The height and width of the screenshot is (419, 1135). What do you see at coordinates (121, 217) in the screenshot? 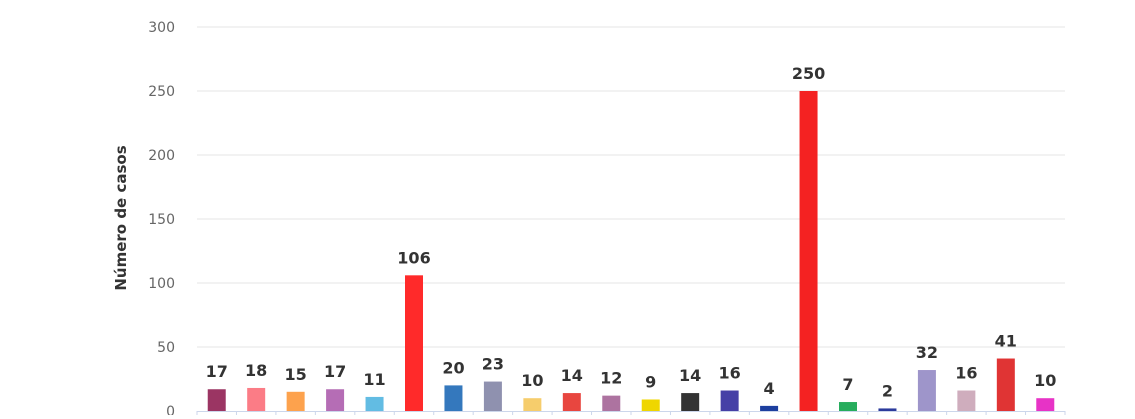
I see `y-axis-label: Número de casos` at bounding box center [121, 217].